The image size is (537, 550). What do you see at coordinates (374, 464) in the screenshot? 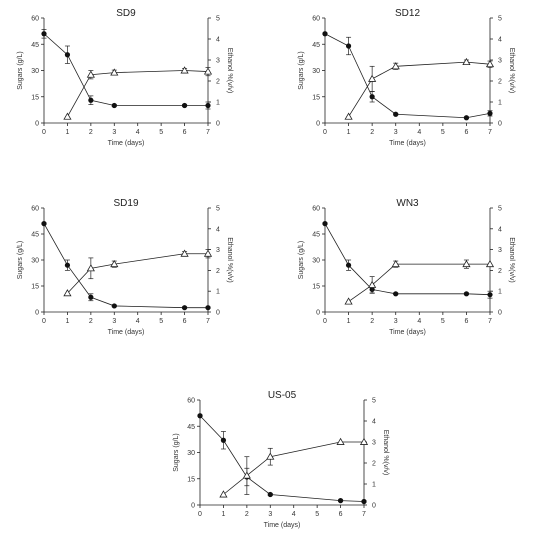
I see `y2-tick-label: 2` at bounding box center [374, 464].